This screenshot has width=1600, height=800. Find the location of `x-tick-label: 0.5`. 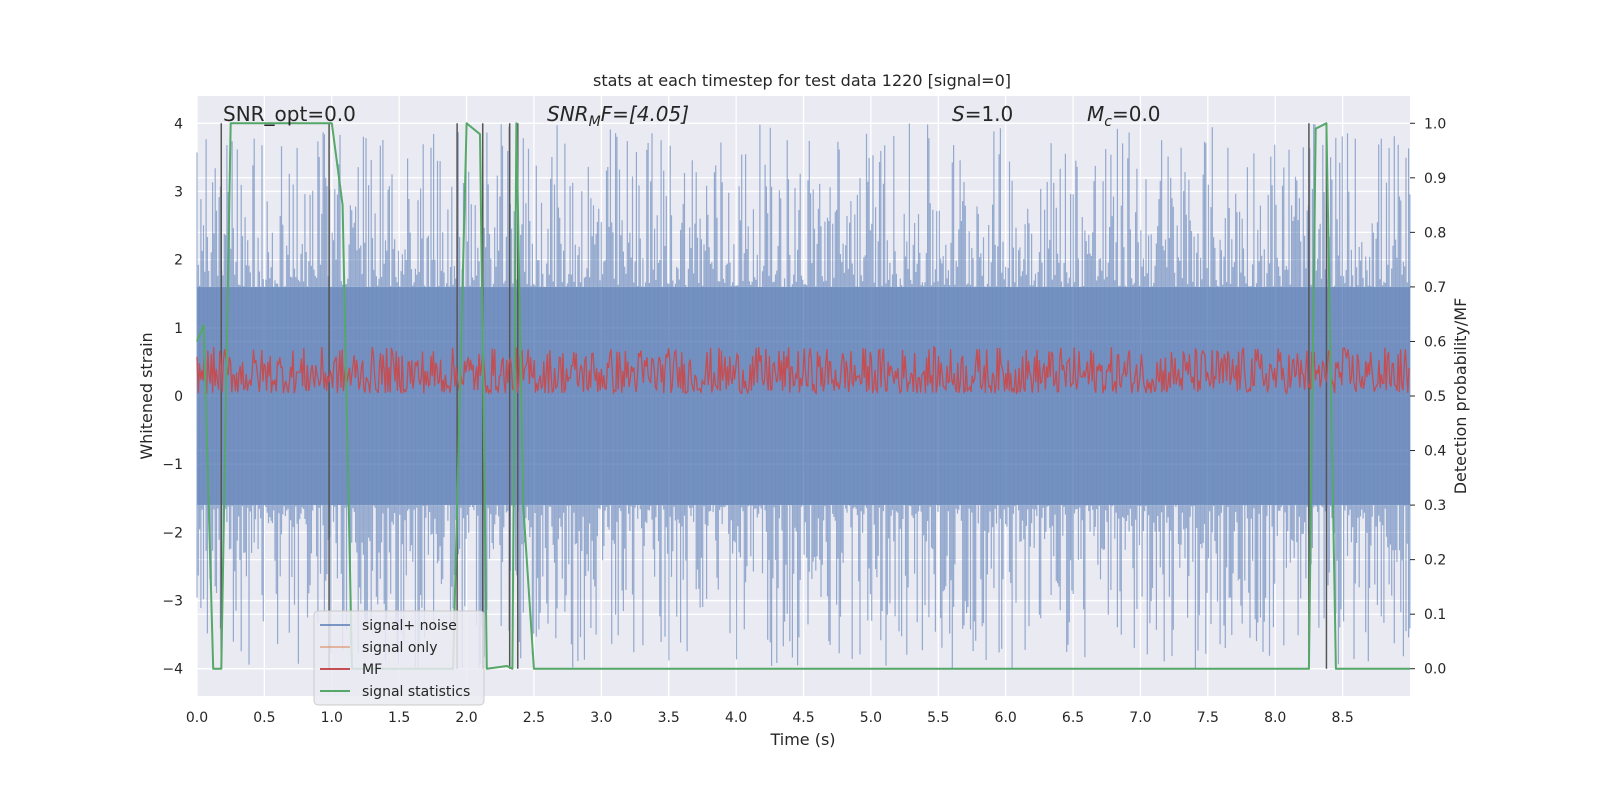

x-tick-label: 0.5 is located at coordinates (264, 718).